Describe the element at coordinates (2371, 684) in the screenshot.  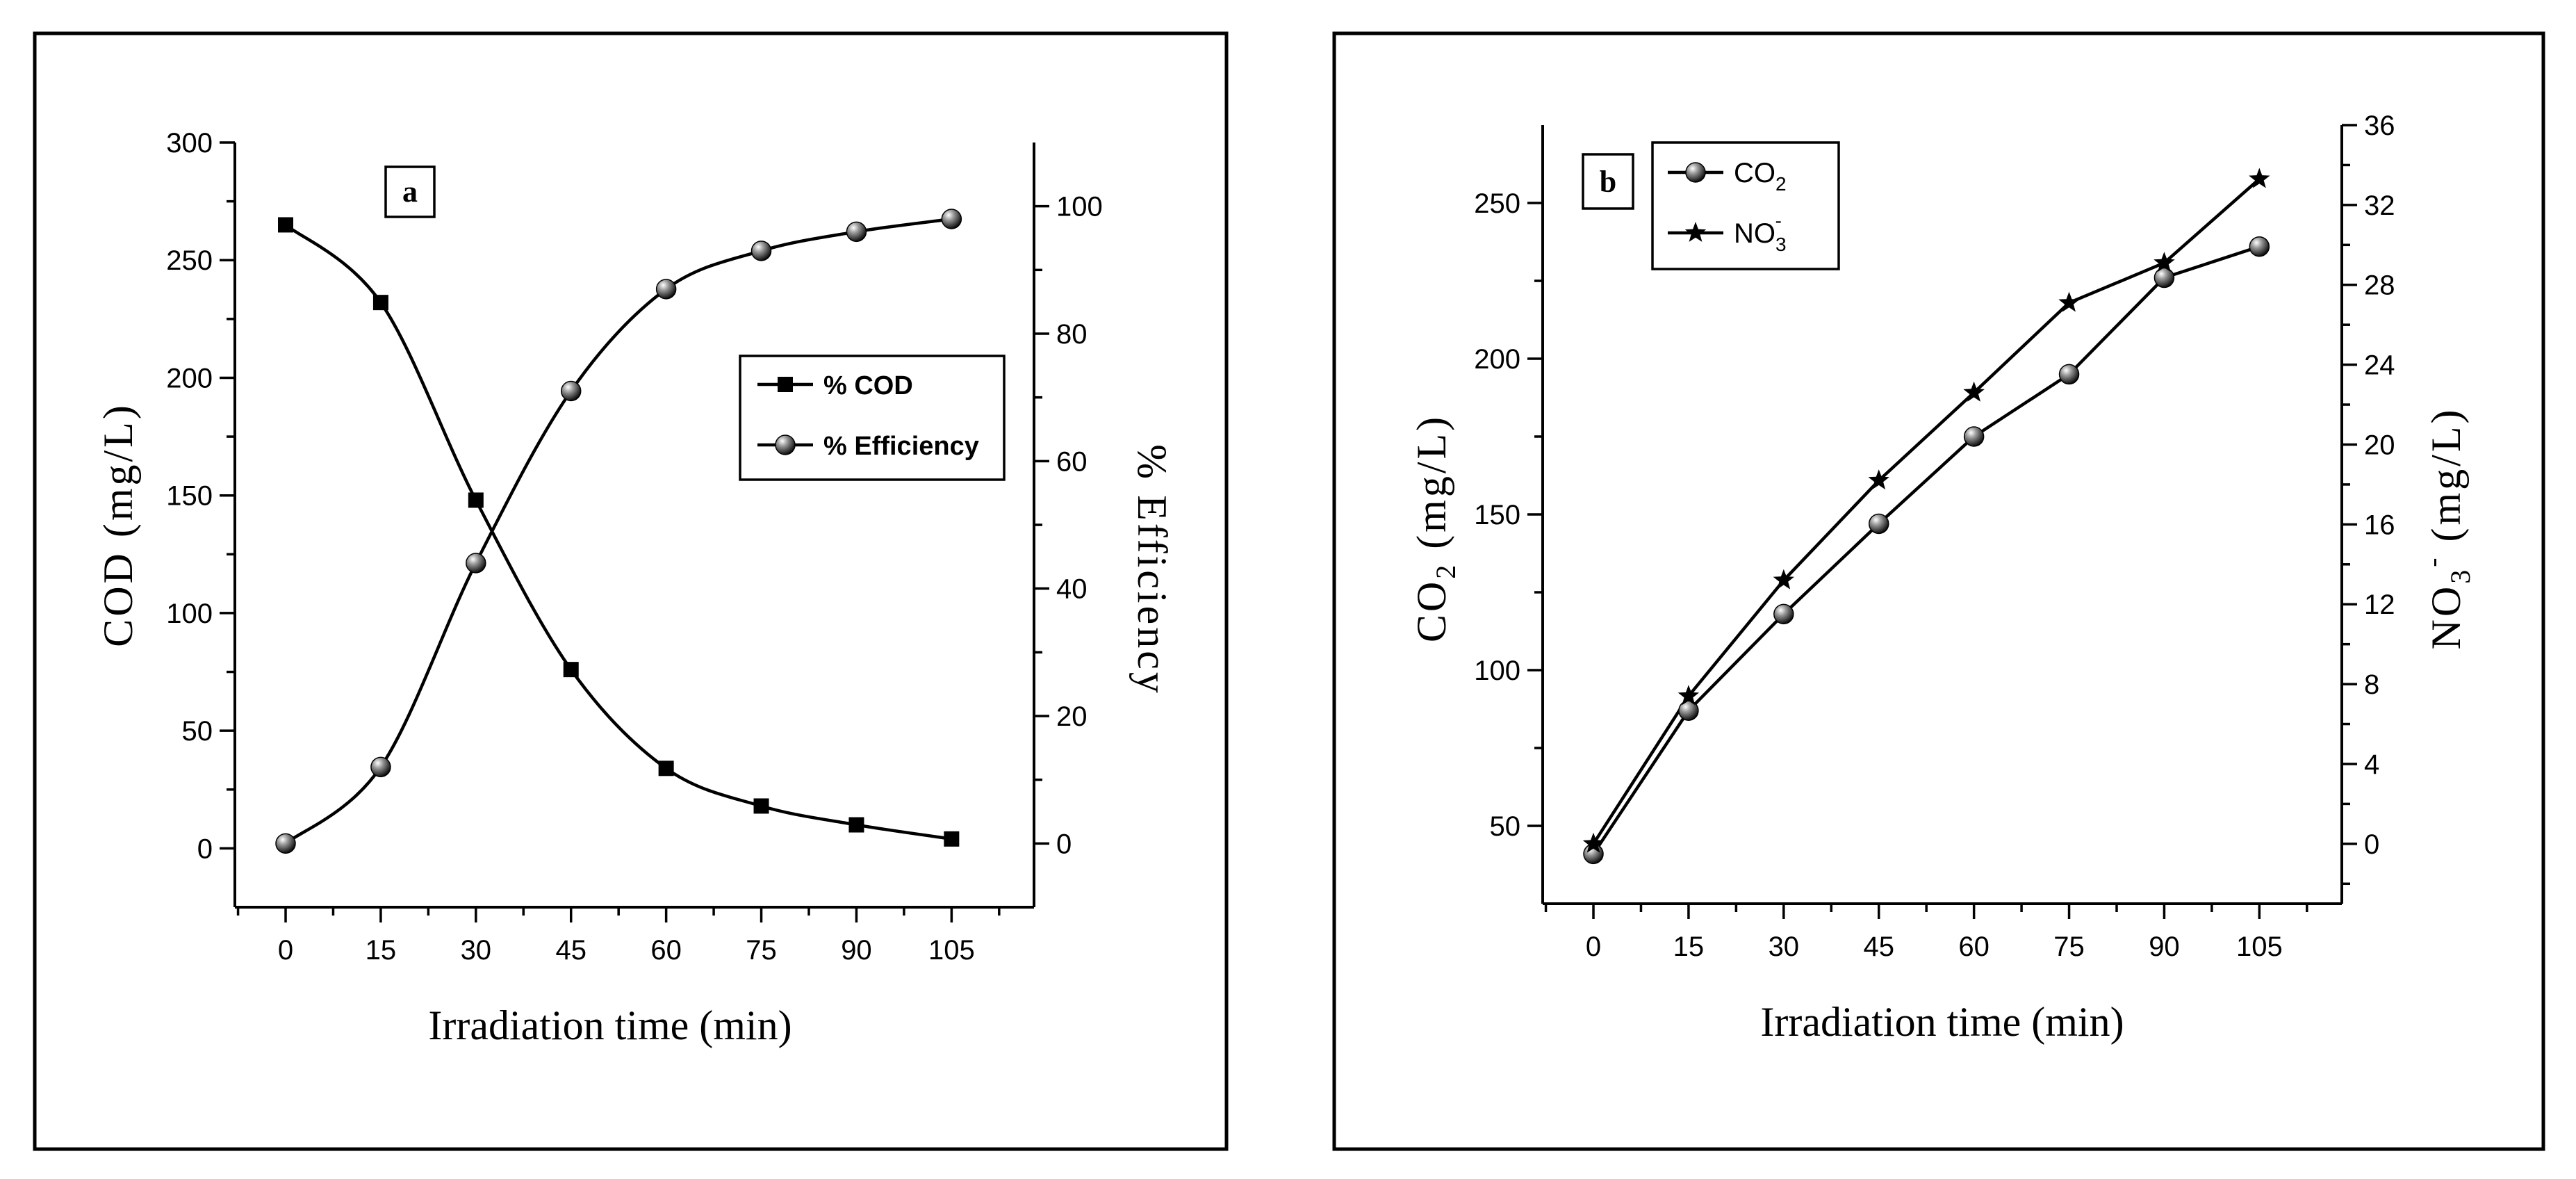
I see `y-tick-label-right: 8` at that location.